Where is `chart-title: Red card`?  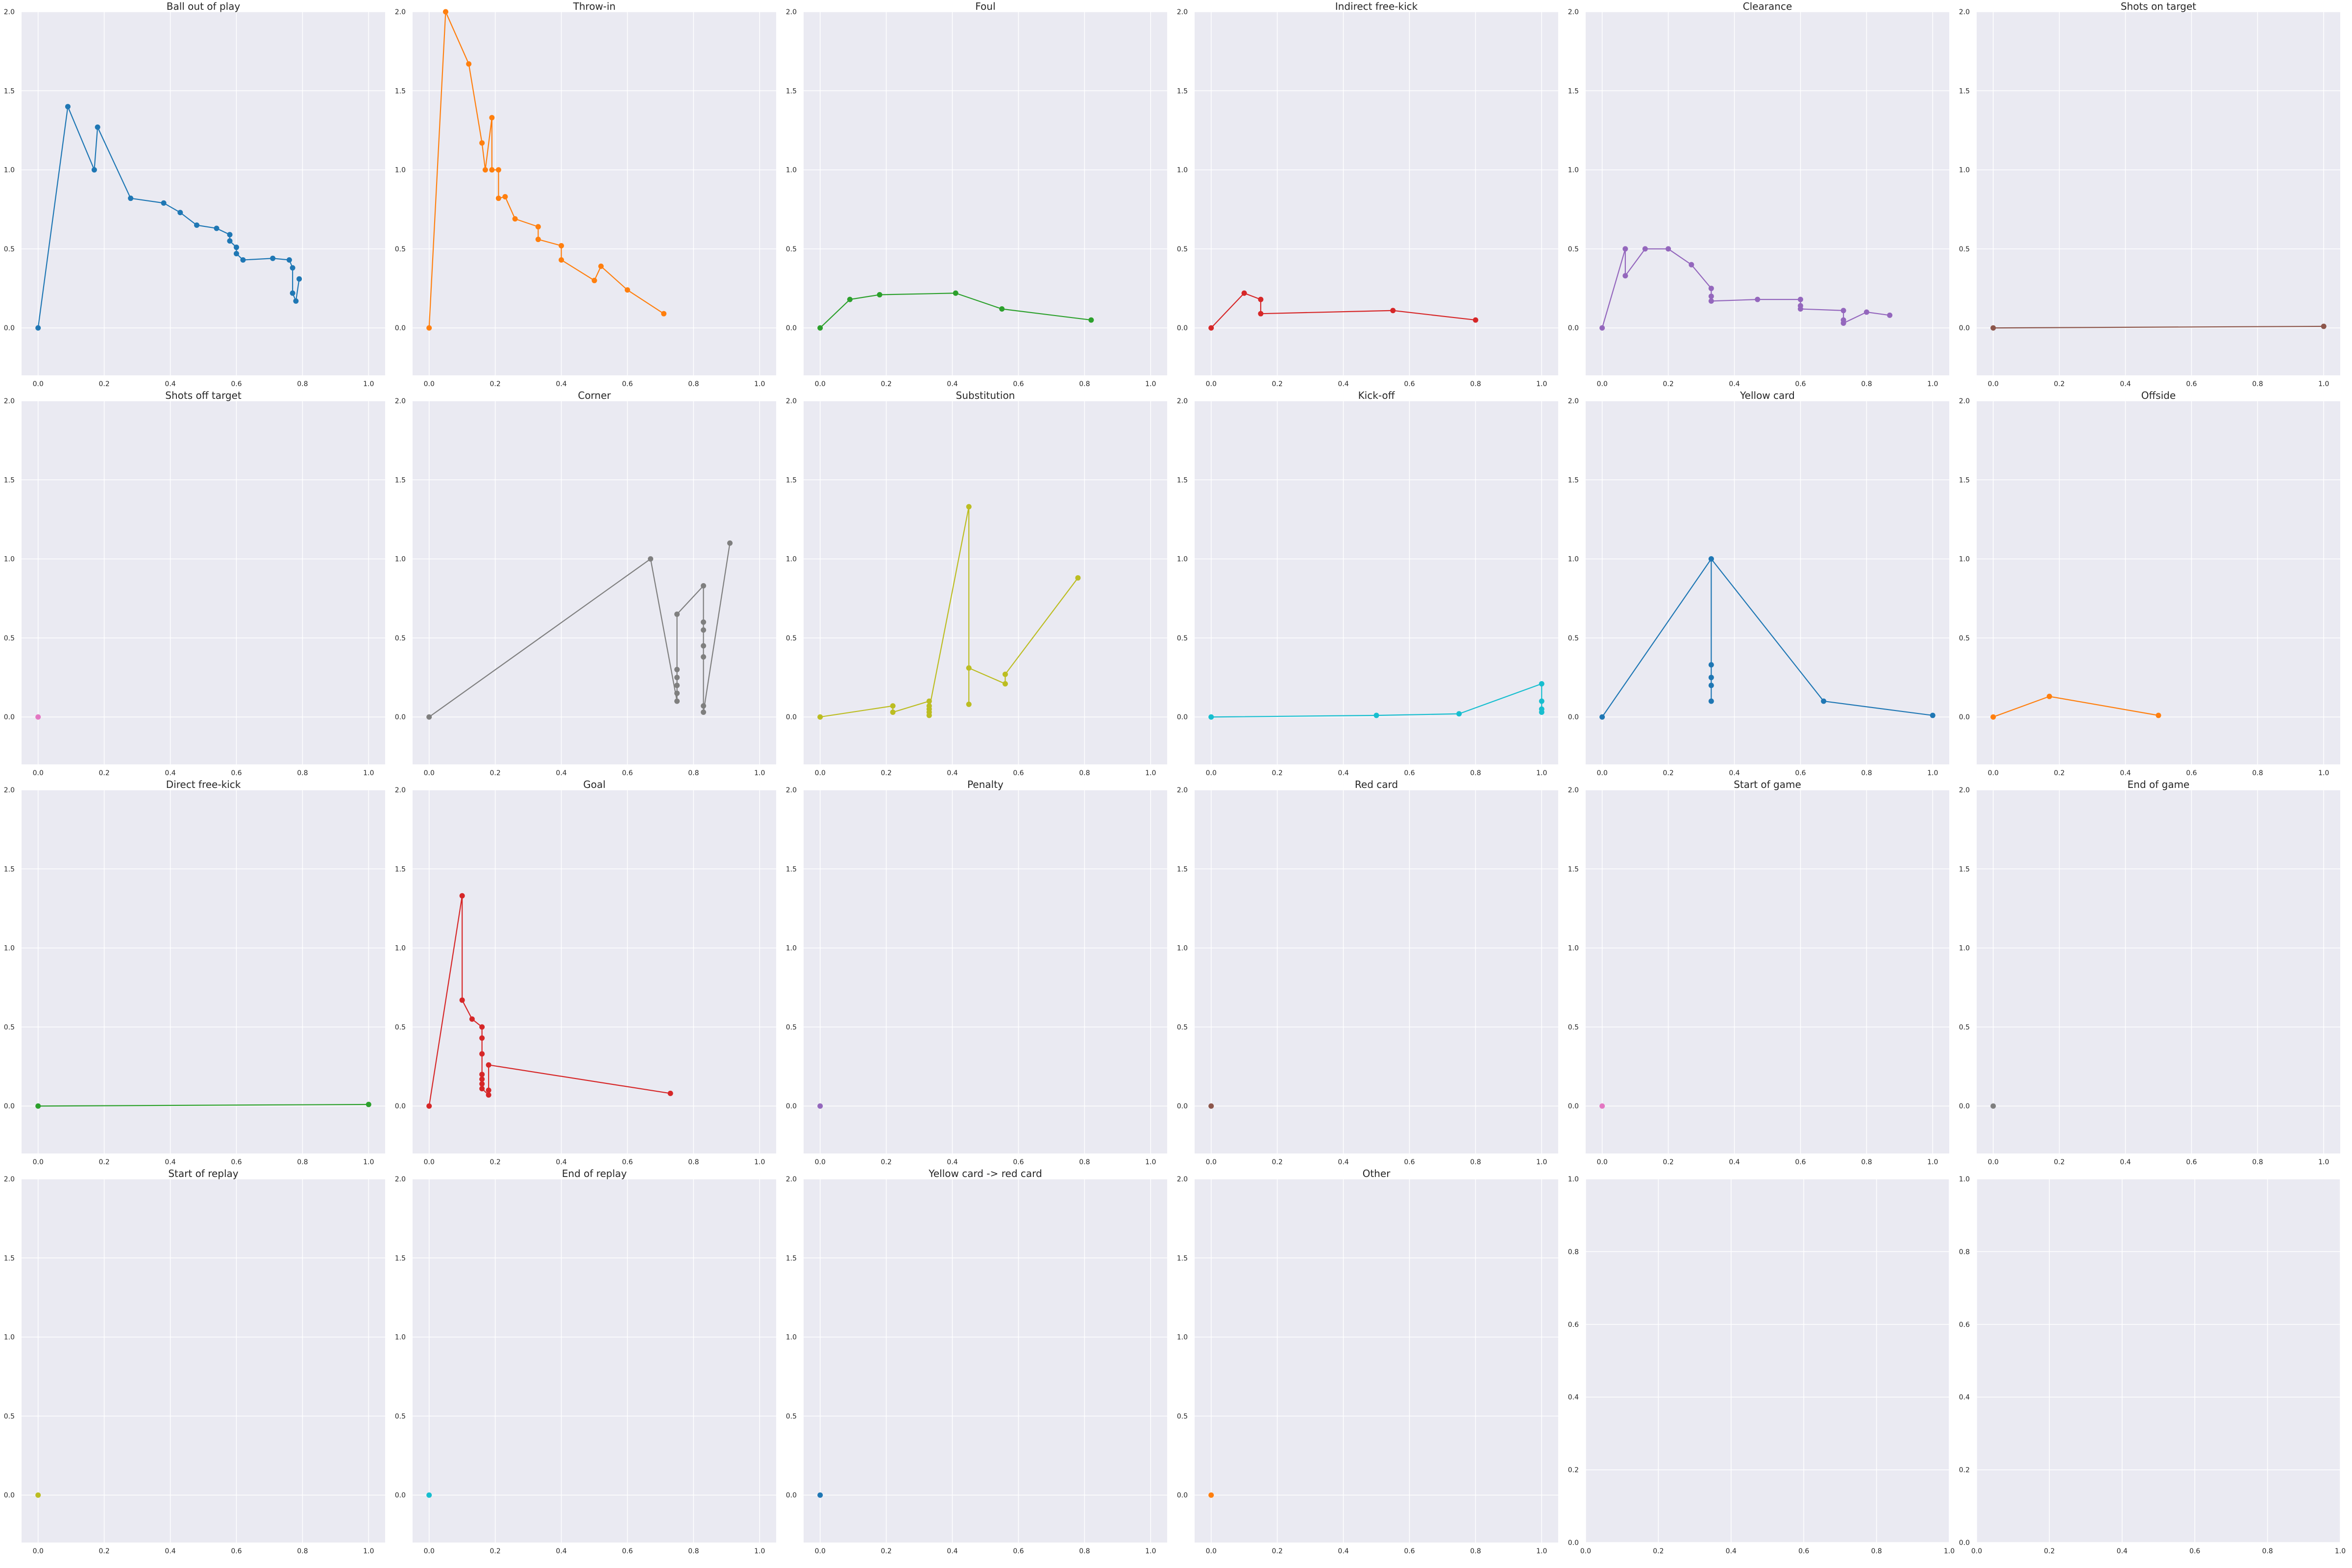 chart-title: Red card is located at coordinates (1376, 784).